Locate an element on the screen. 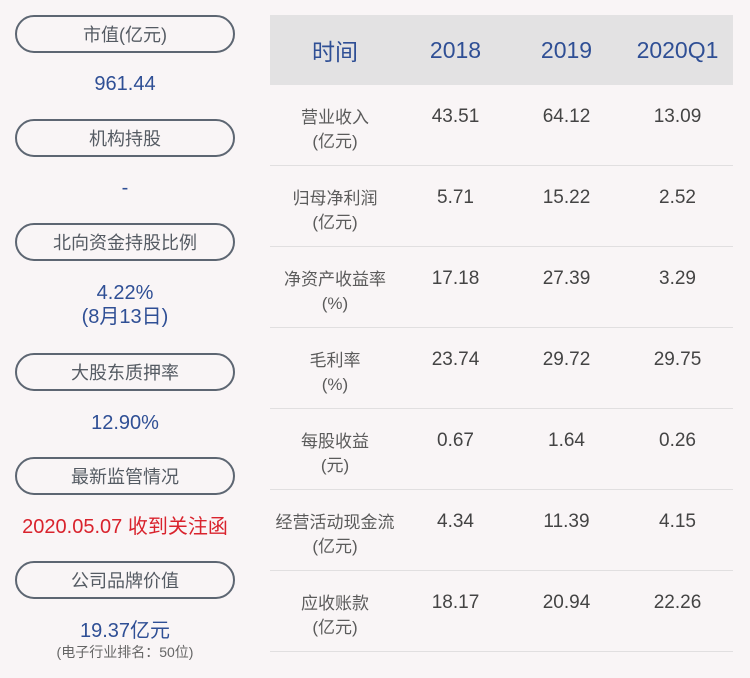  cell-2019: 29.72 is located at coordinates (566, 359).